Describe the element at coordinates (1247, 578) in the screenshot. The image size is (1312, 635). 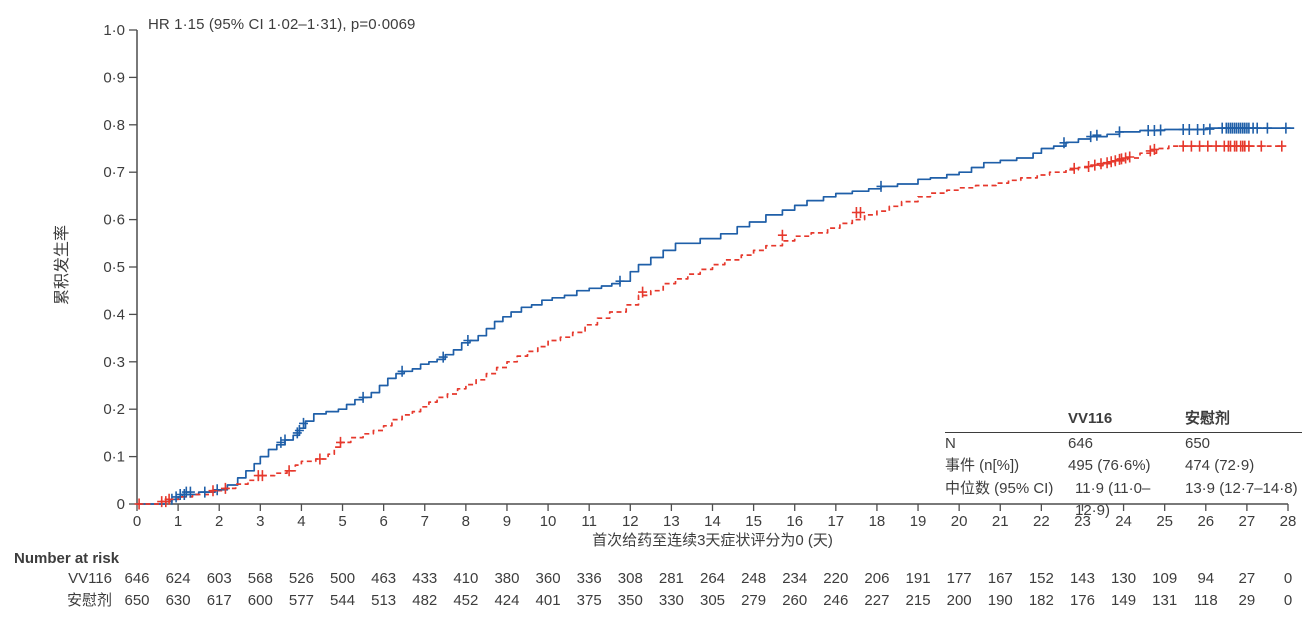
I see `risk-count: 27` at that location.